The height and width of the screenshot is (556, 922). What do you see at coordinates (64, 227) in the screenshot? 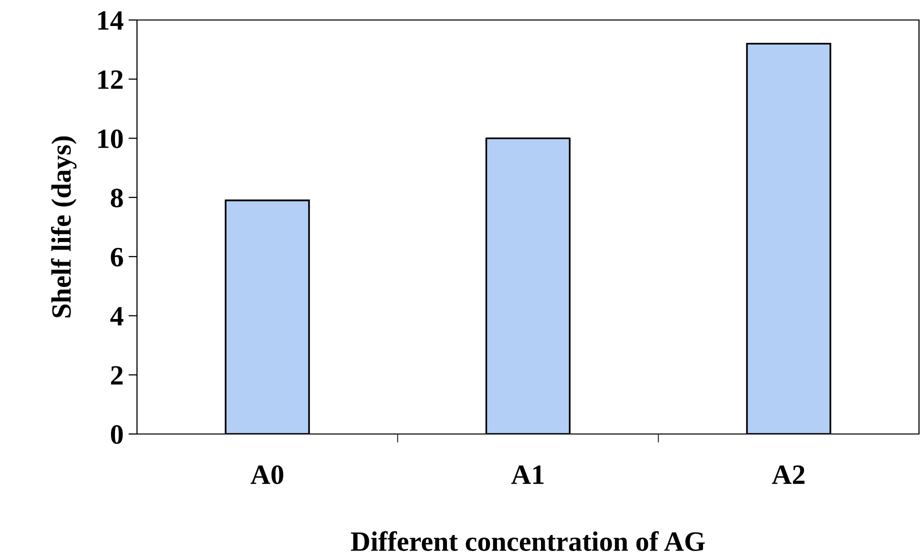
I see `y-axis-title: Shelf life (days)` at bounding box center [64, 227].